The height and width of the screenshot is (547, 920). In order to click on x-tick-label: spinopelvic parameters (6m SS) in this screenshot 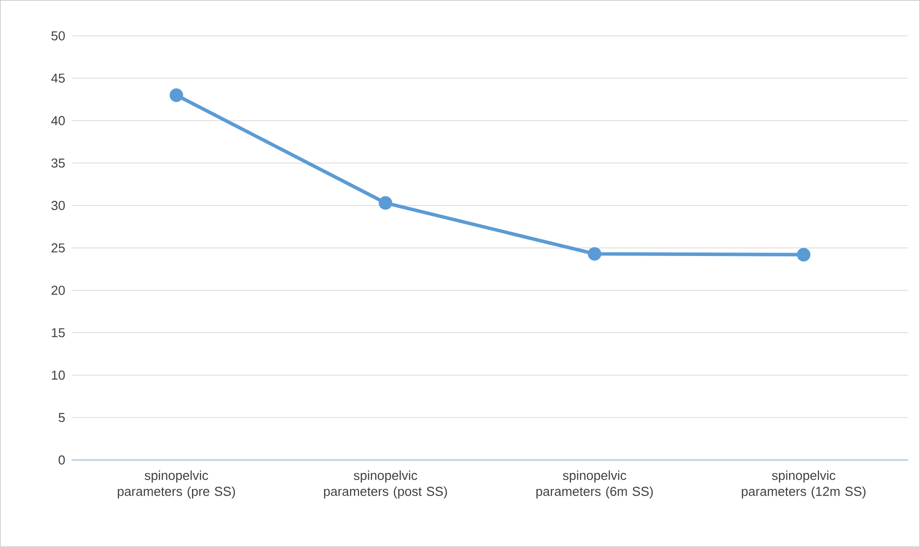, I will do `click(594, 484)`.